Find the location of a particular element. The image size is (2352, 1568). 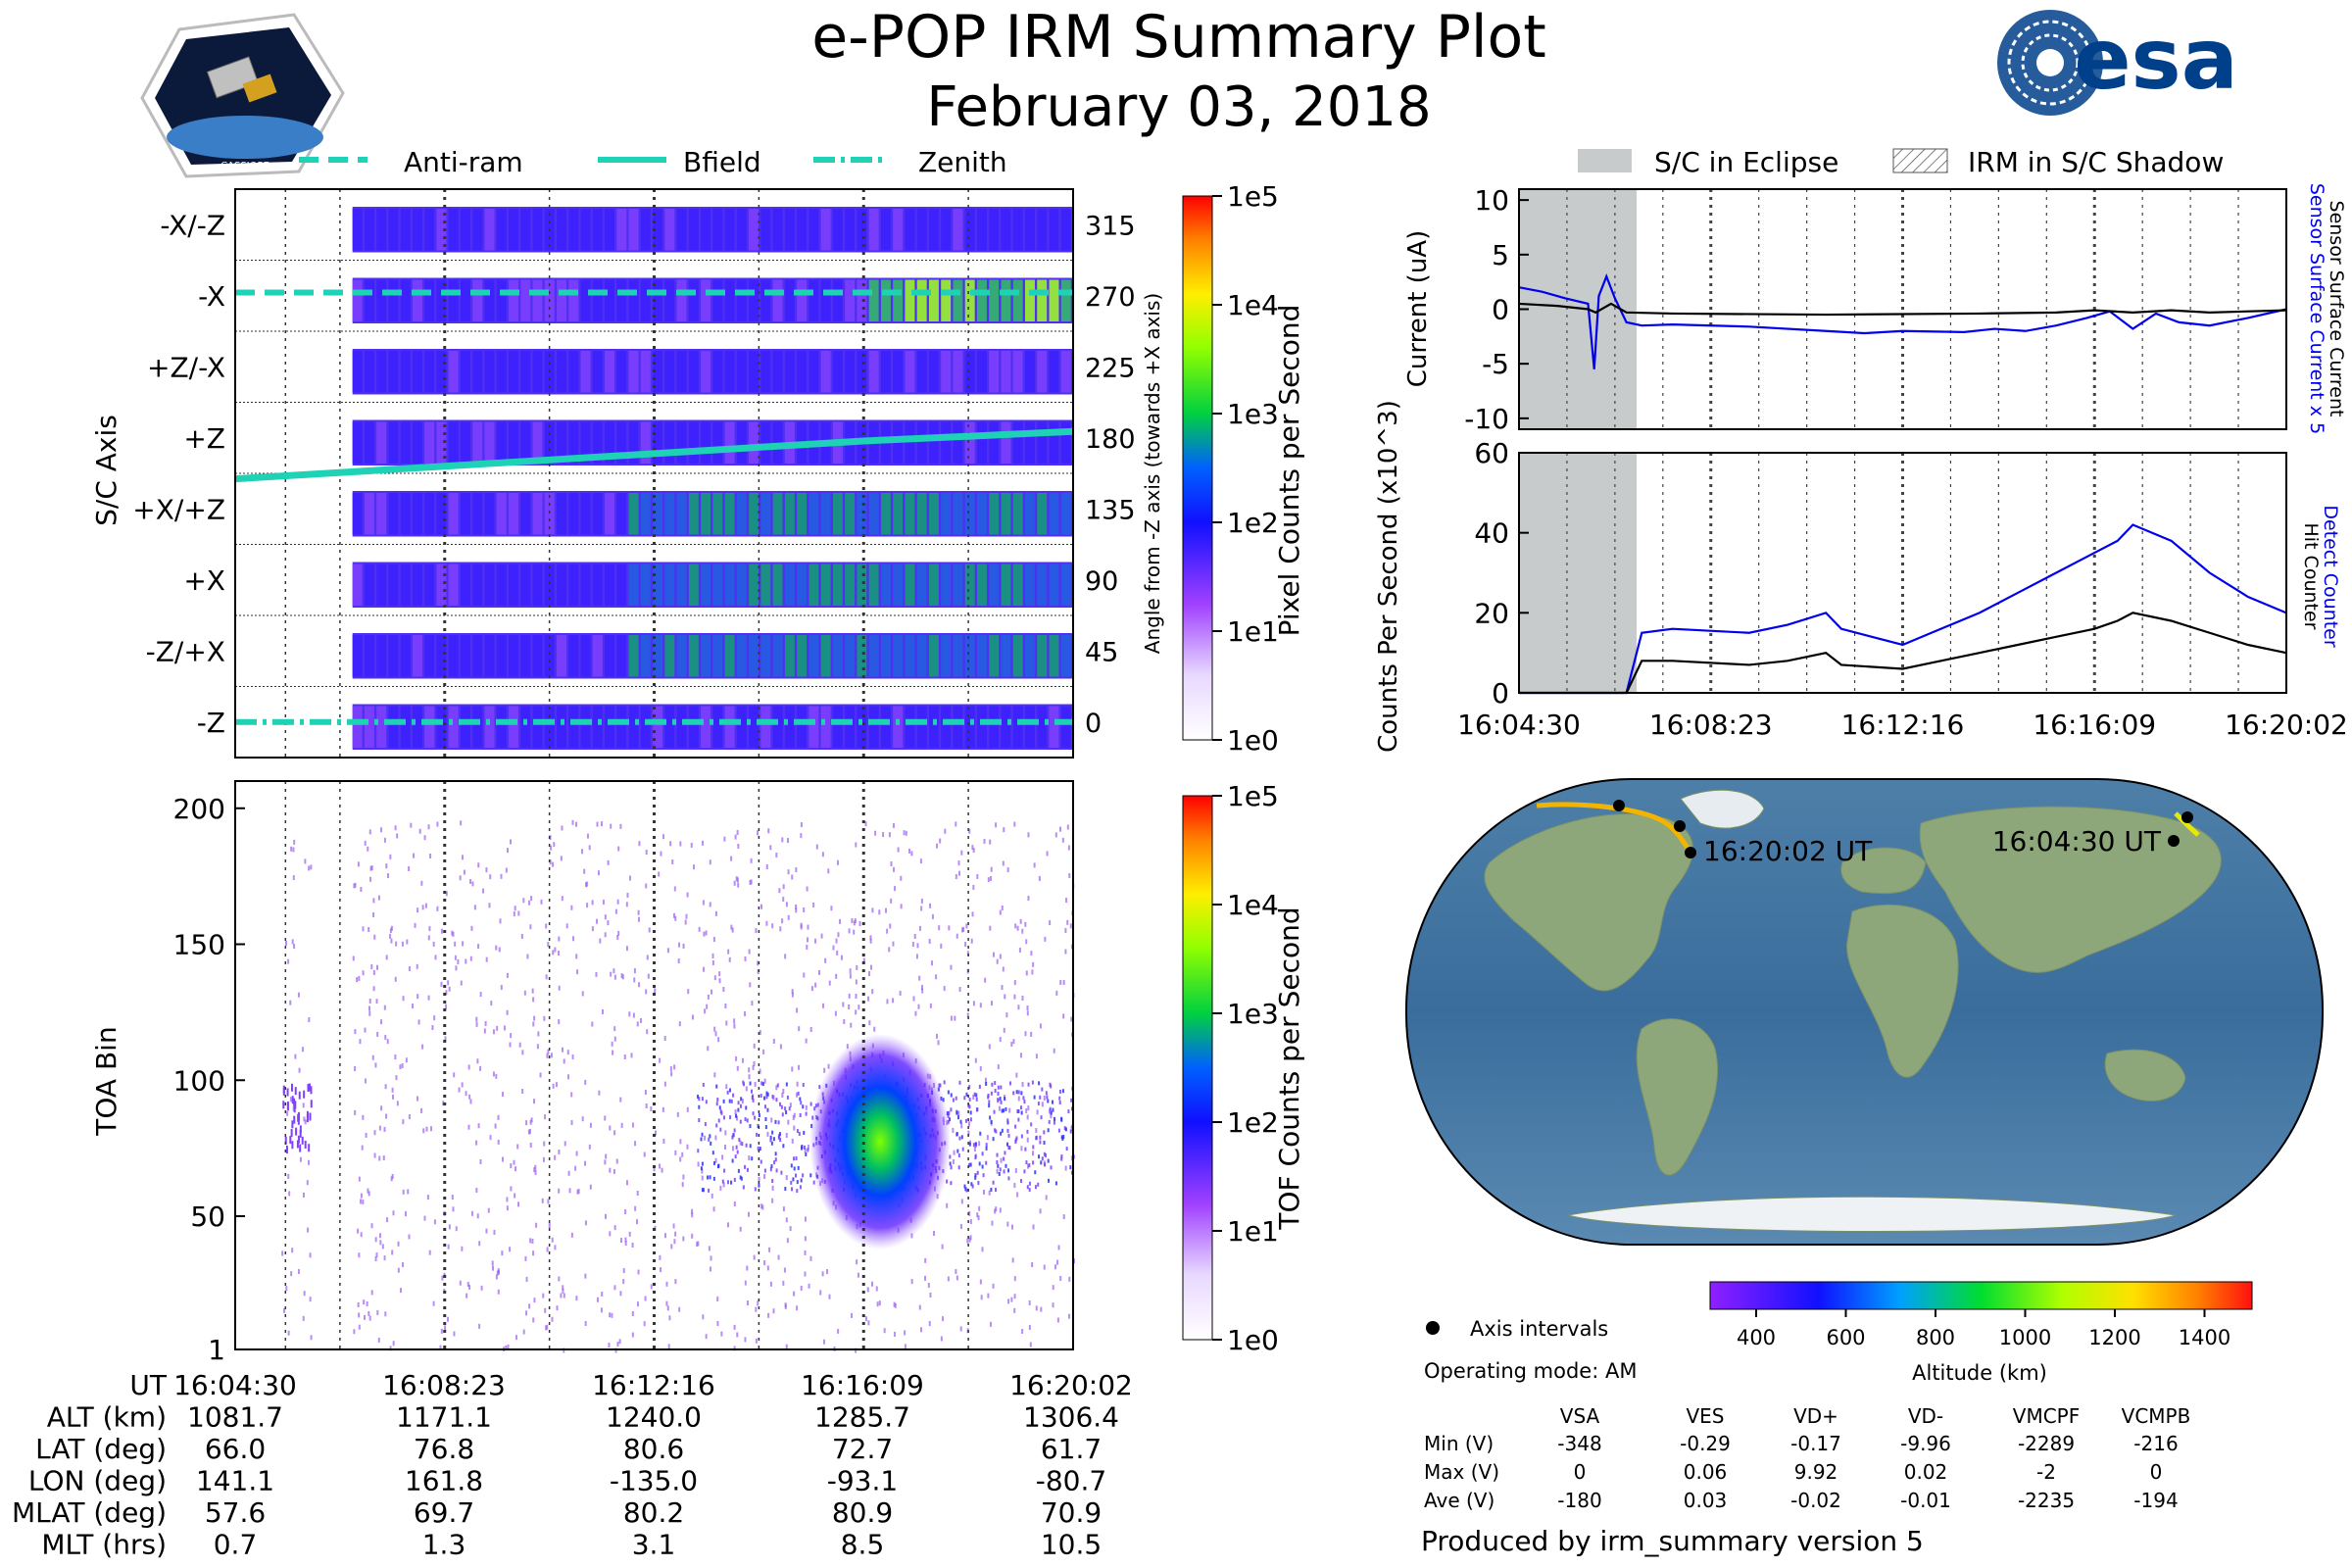

tof-peak-blob is located at coordinates (880, 1142).